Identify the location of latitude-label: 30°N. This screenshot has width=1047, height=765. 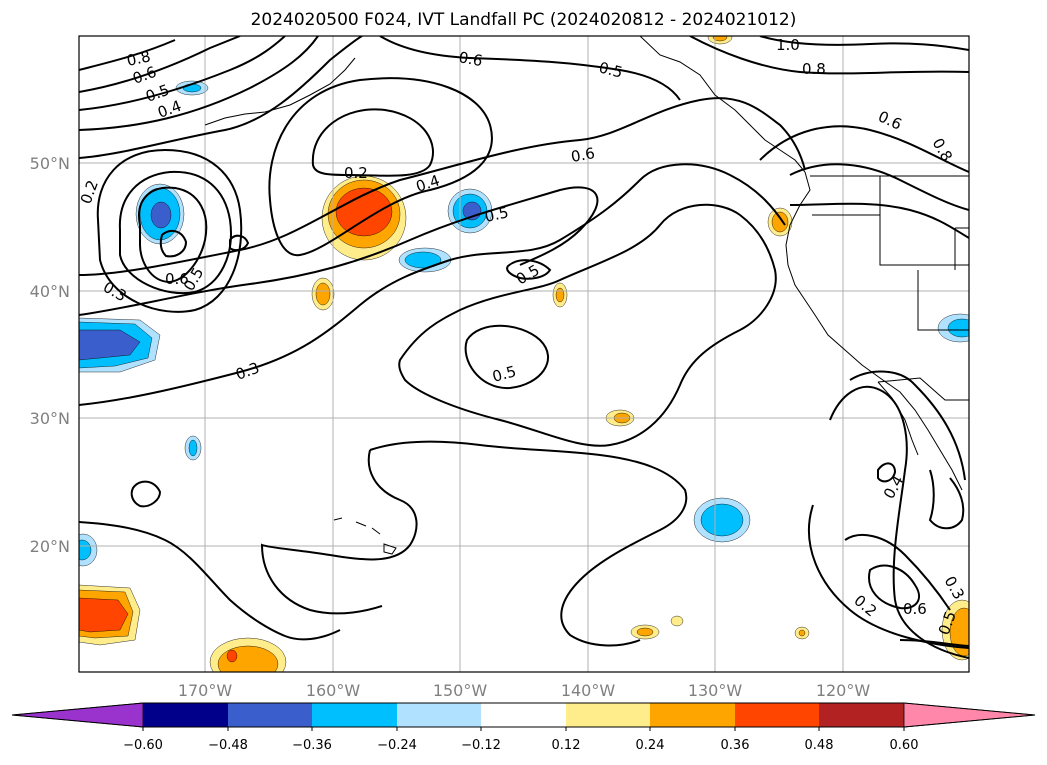
(50, 418).